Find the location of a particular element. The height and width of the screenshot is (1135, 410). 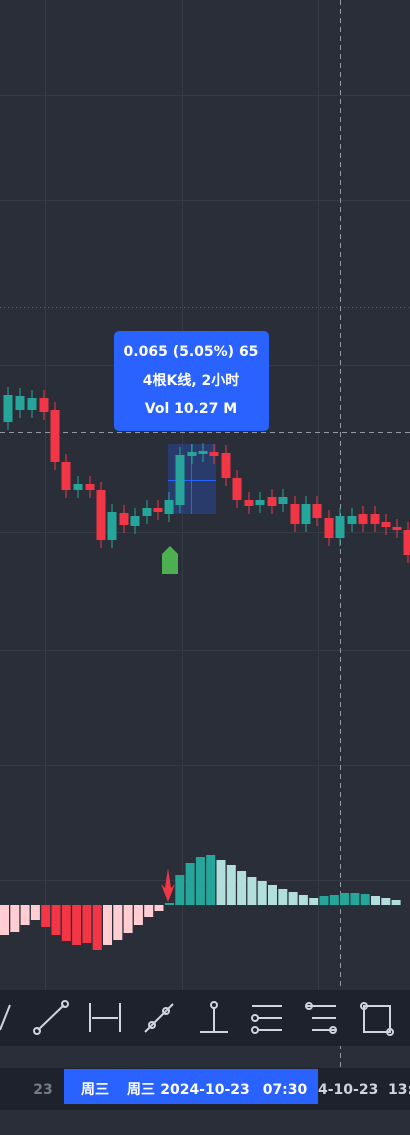

histogram is located at coordinates (200, 902).